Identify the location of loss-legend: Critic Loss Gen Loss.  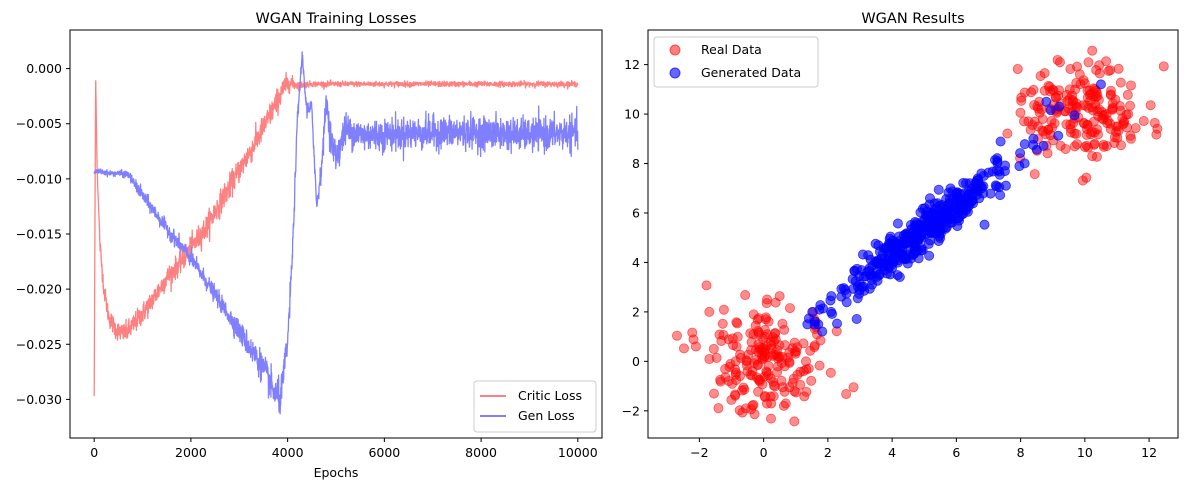
(535, 406).